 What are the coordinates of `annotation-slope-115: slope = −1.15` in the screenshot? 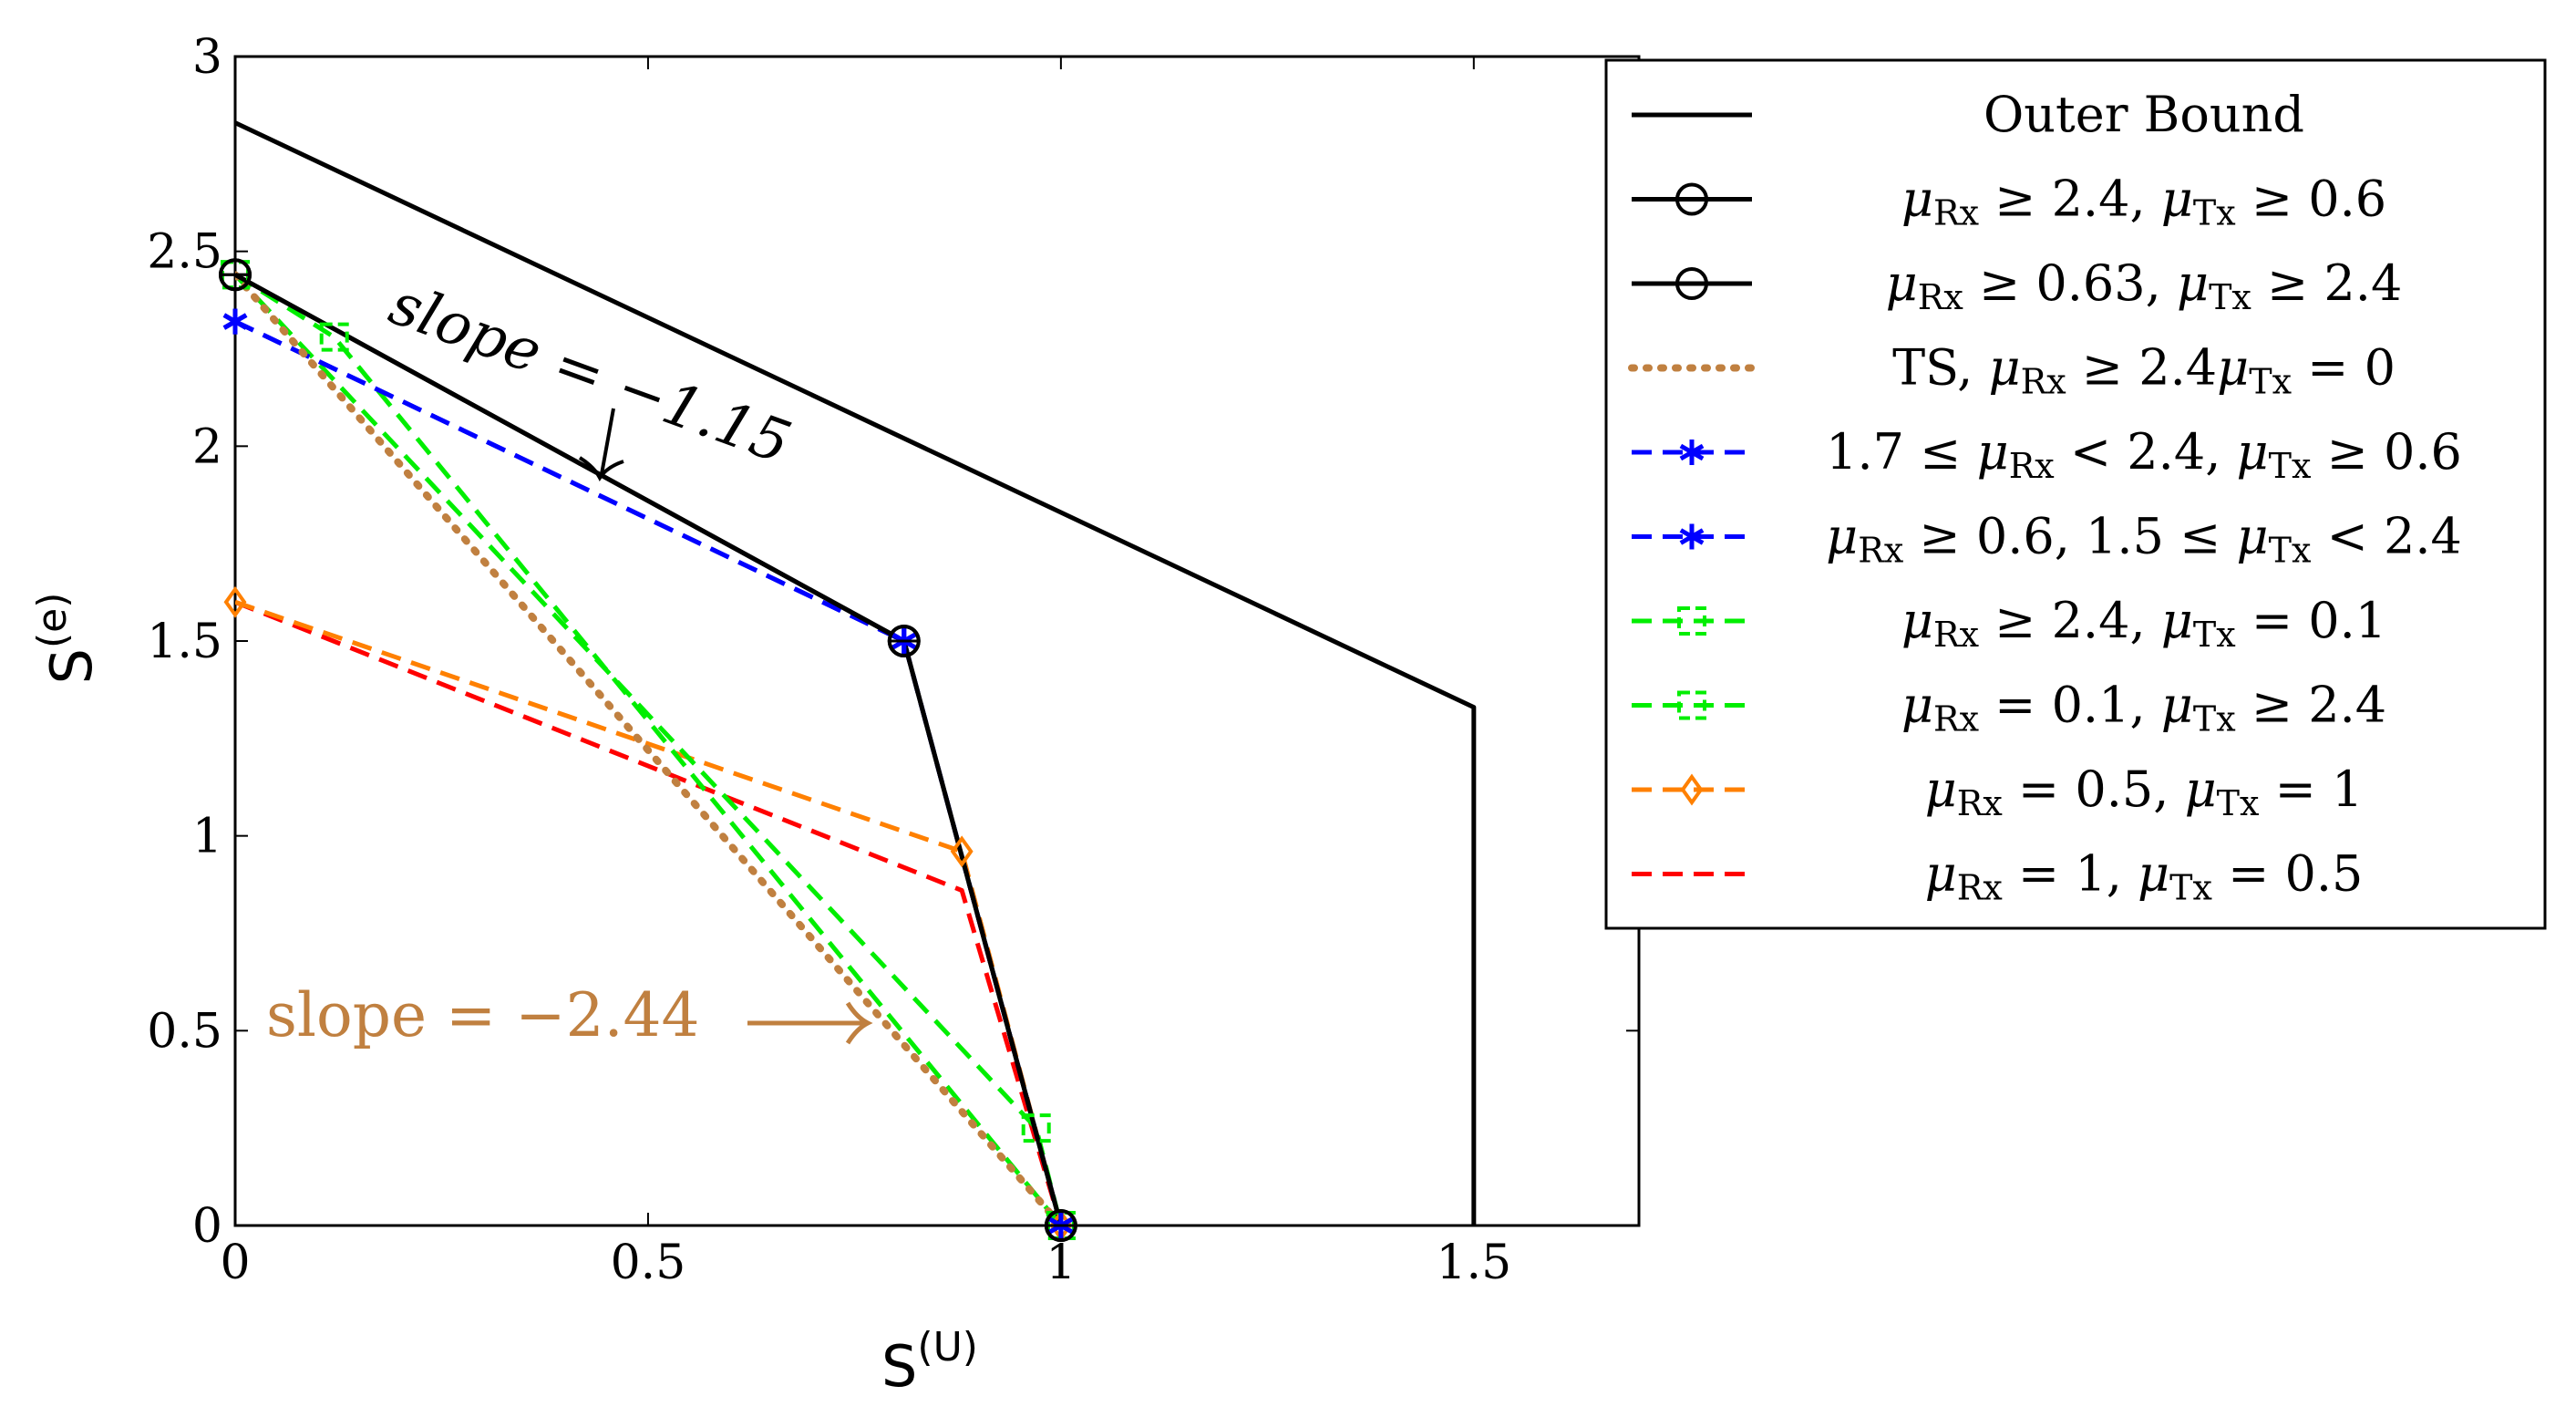 It's located at (590, 376).